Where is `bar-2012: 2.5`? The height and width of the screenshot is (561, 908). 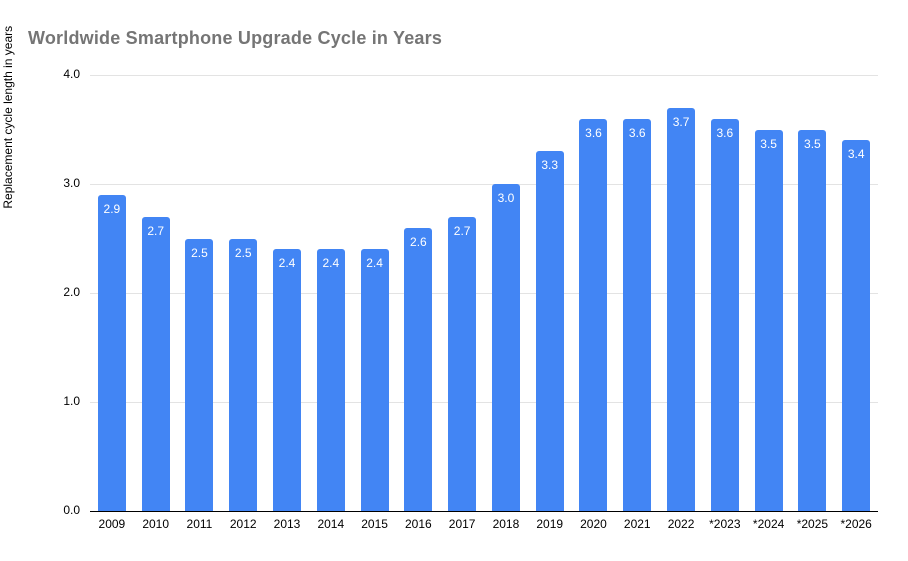 bar-2012: 2.5 is located at coordinates (243, 374).